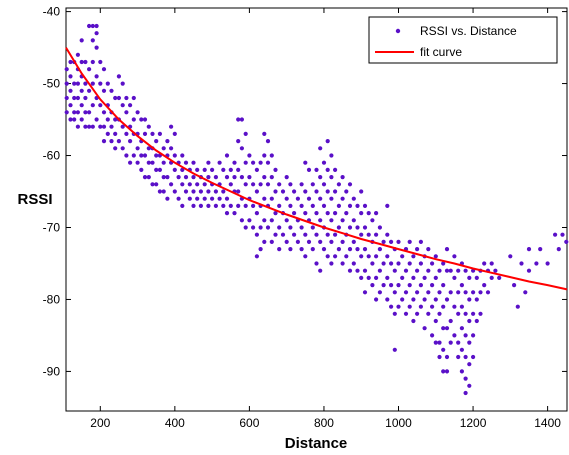 This screenshot has height=455, width=569. What do you see at coordinates (463, 40) in the screenshot?
I see `legend: RSSI vs. Distance fit curve` at bounding box center [463, 40].